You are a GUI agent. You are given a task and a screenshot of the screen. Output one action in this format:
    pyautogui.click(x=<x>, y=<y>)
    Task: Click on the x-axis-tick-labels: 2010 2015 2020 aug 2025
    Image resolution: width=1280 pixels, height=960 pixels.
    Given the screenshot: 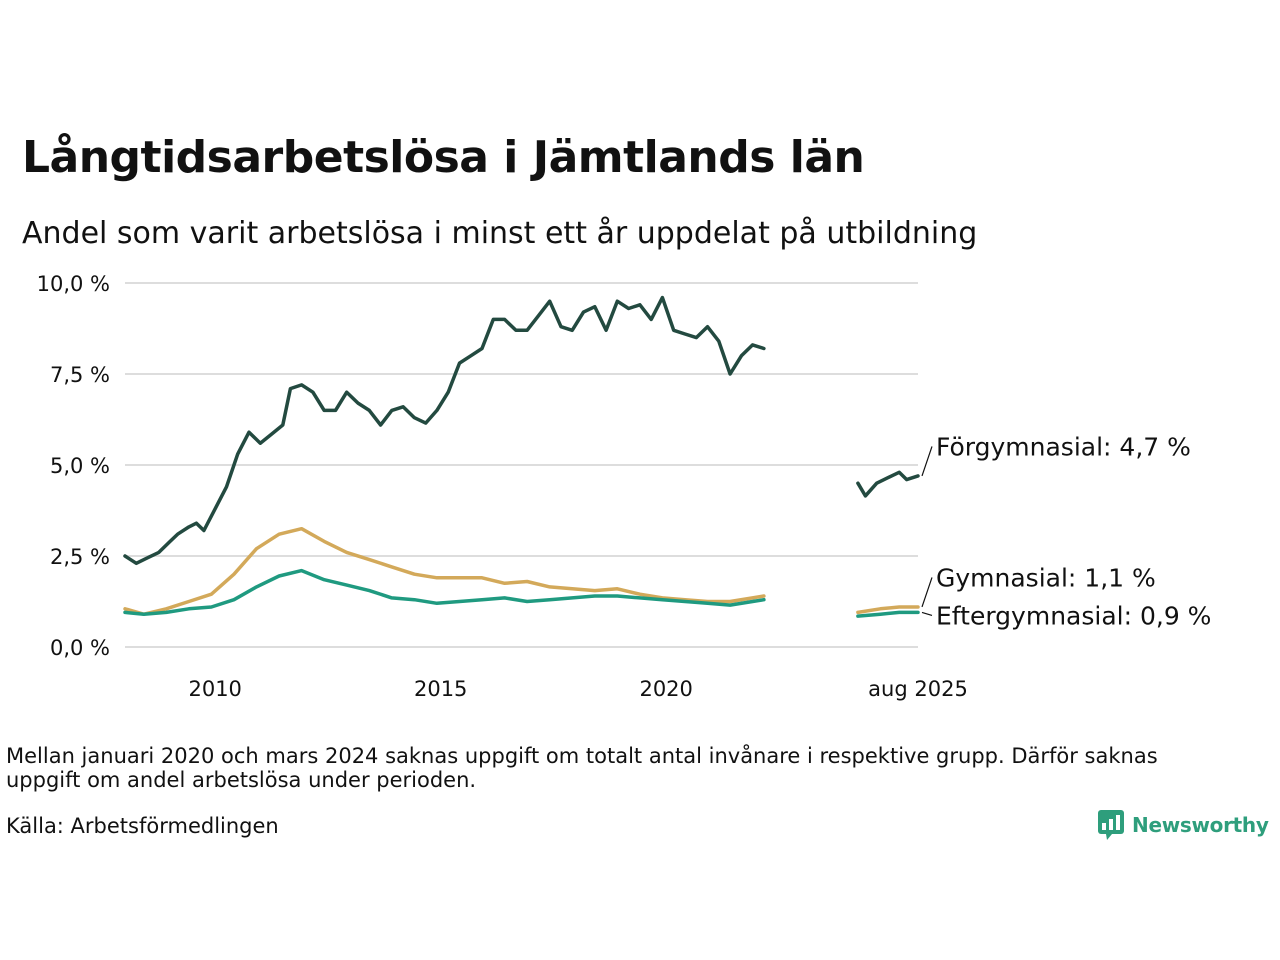 What is the action you would take?
    pyautogui.click(x=577, y=689)
    